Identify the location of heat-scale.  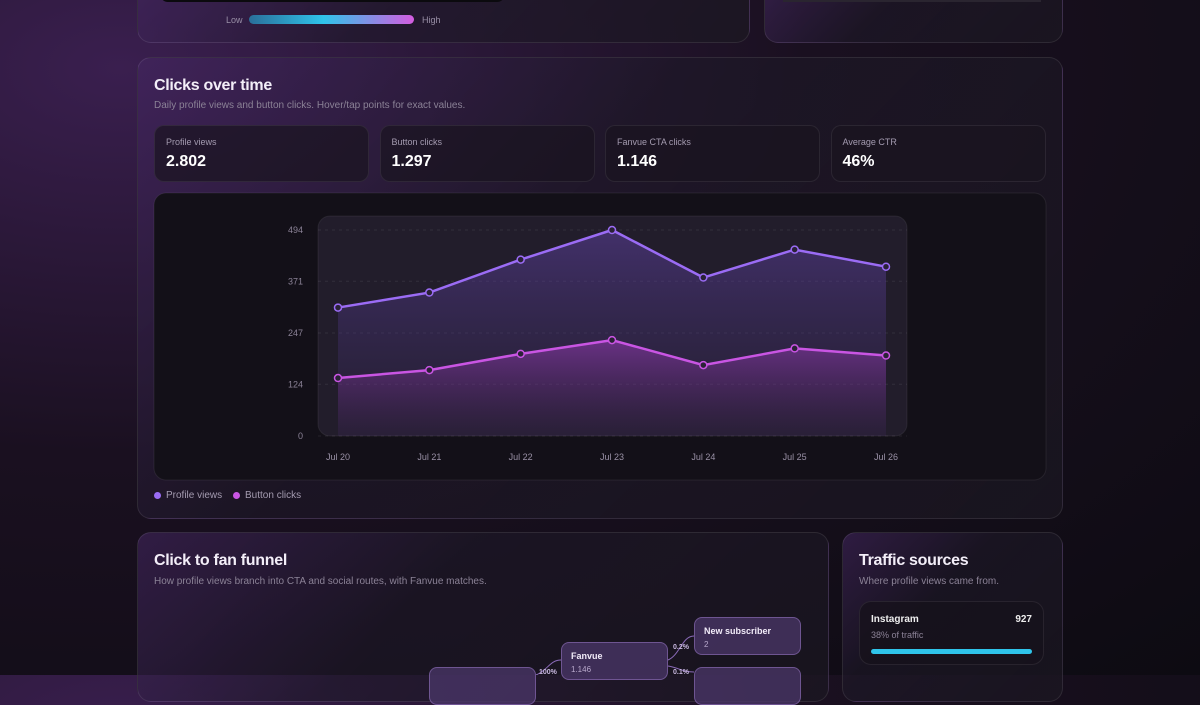
(331, 19).